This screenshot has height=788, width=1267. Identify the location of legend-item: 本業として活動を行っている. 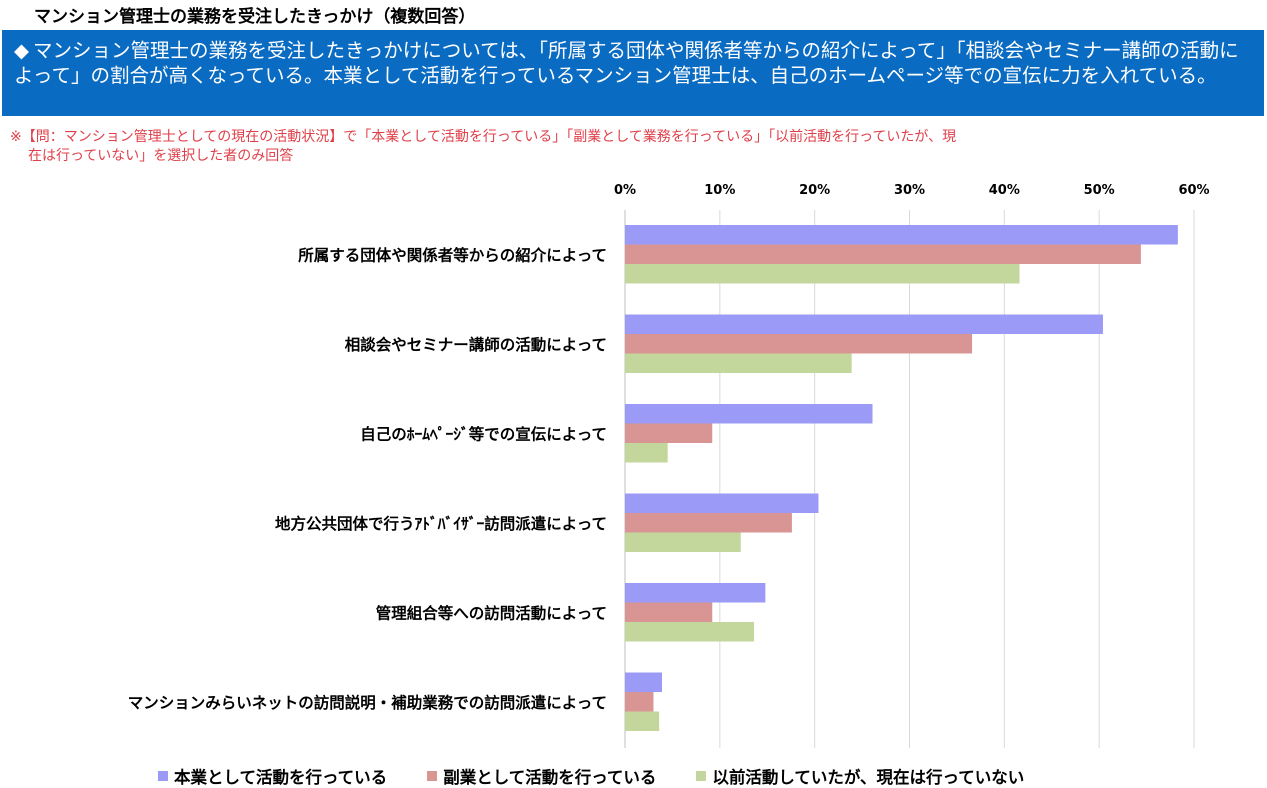
(272, 776).